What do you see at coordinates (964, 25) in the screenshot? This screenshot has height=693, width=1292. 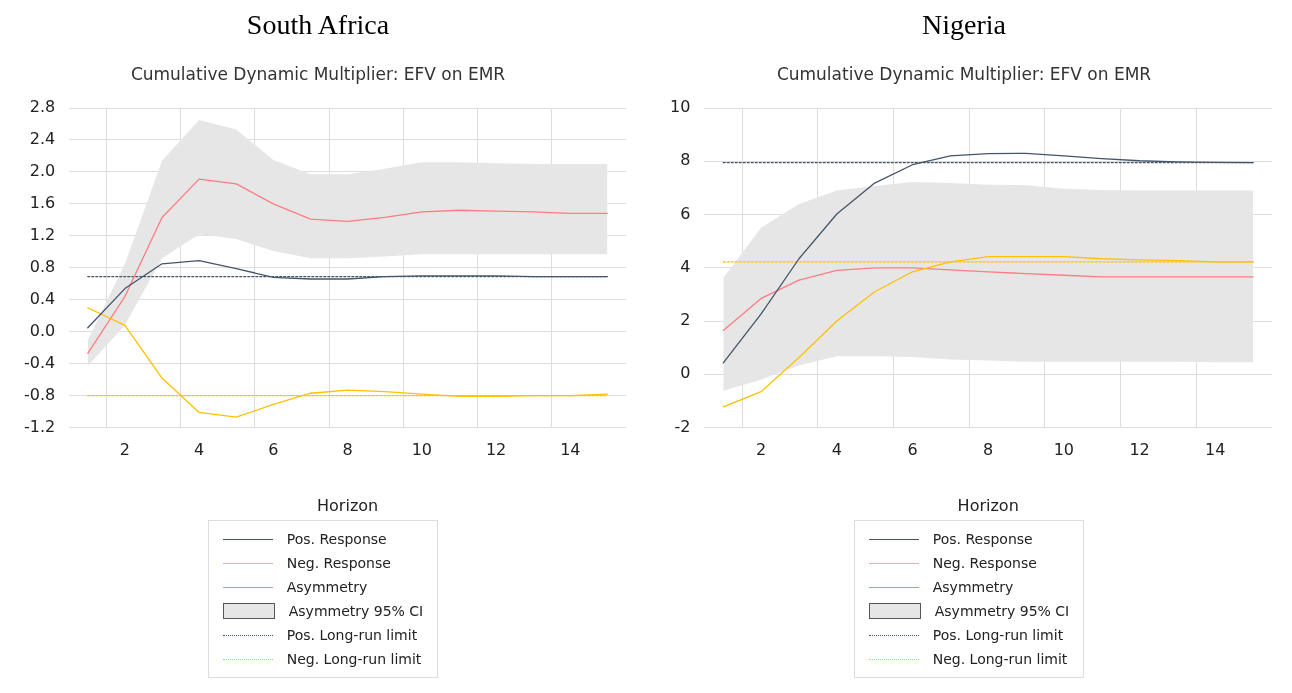 I see `chart-title: Nigeria` at bounding box center [964, 25].